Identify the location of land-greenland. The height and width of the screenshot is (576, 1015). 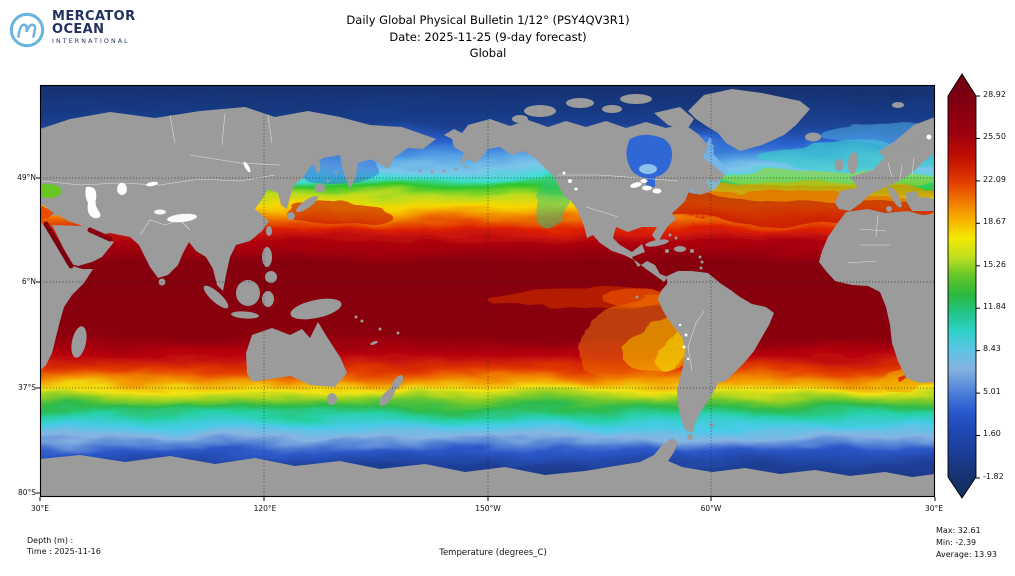
(749, 120).